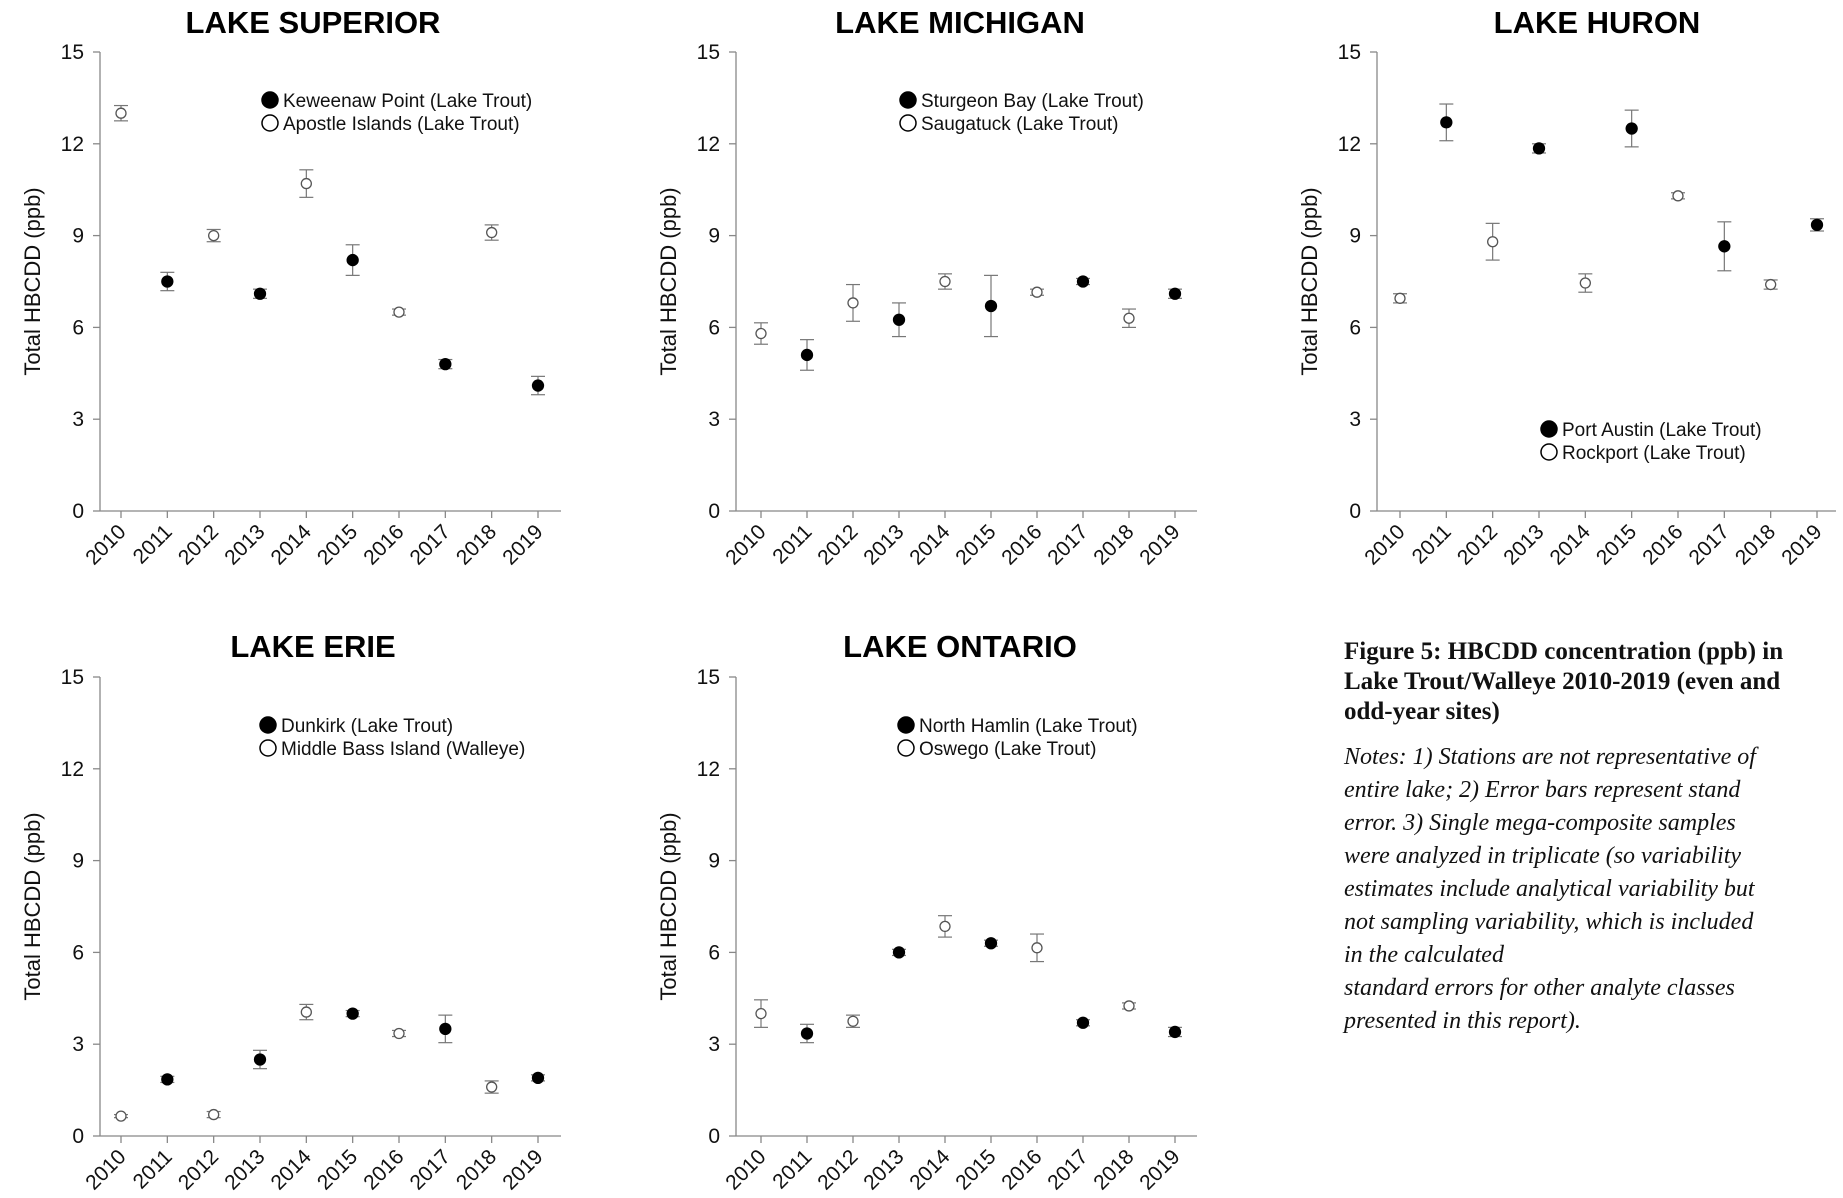 The height and width of the screenshot is (1198, 1843). I want to click on legend-label: Sturgeon Bay (Lake Trout), so click(1032, 101).